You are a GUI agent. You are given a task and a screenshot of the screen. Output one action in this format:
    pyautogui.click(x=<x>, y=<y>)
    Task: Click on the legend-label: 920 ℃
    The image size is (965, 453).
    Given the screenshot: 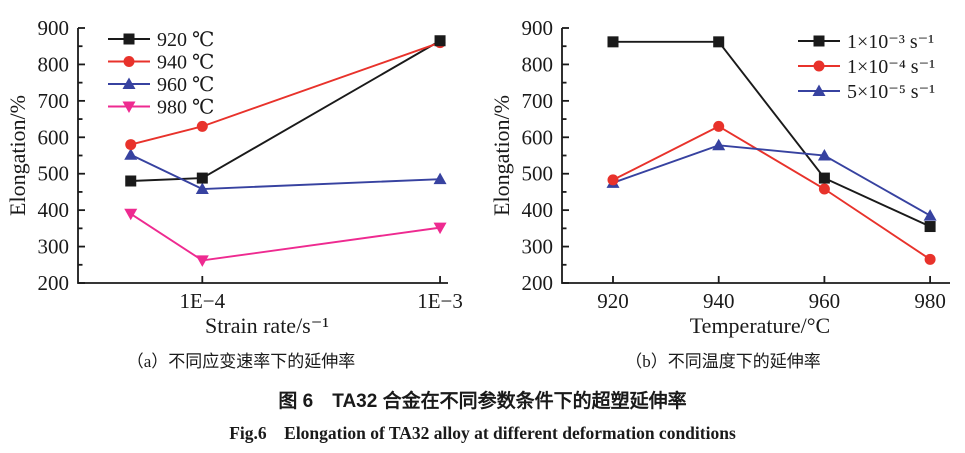 What is the action you would take?
    pyautogui.click(x=185, y=40)
    